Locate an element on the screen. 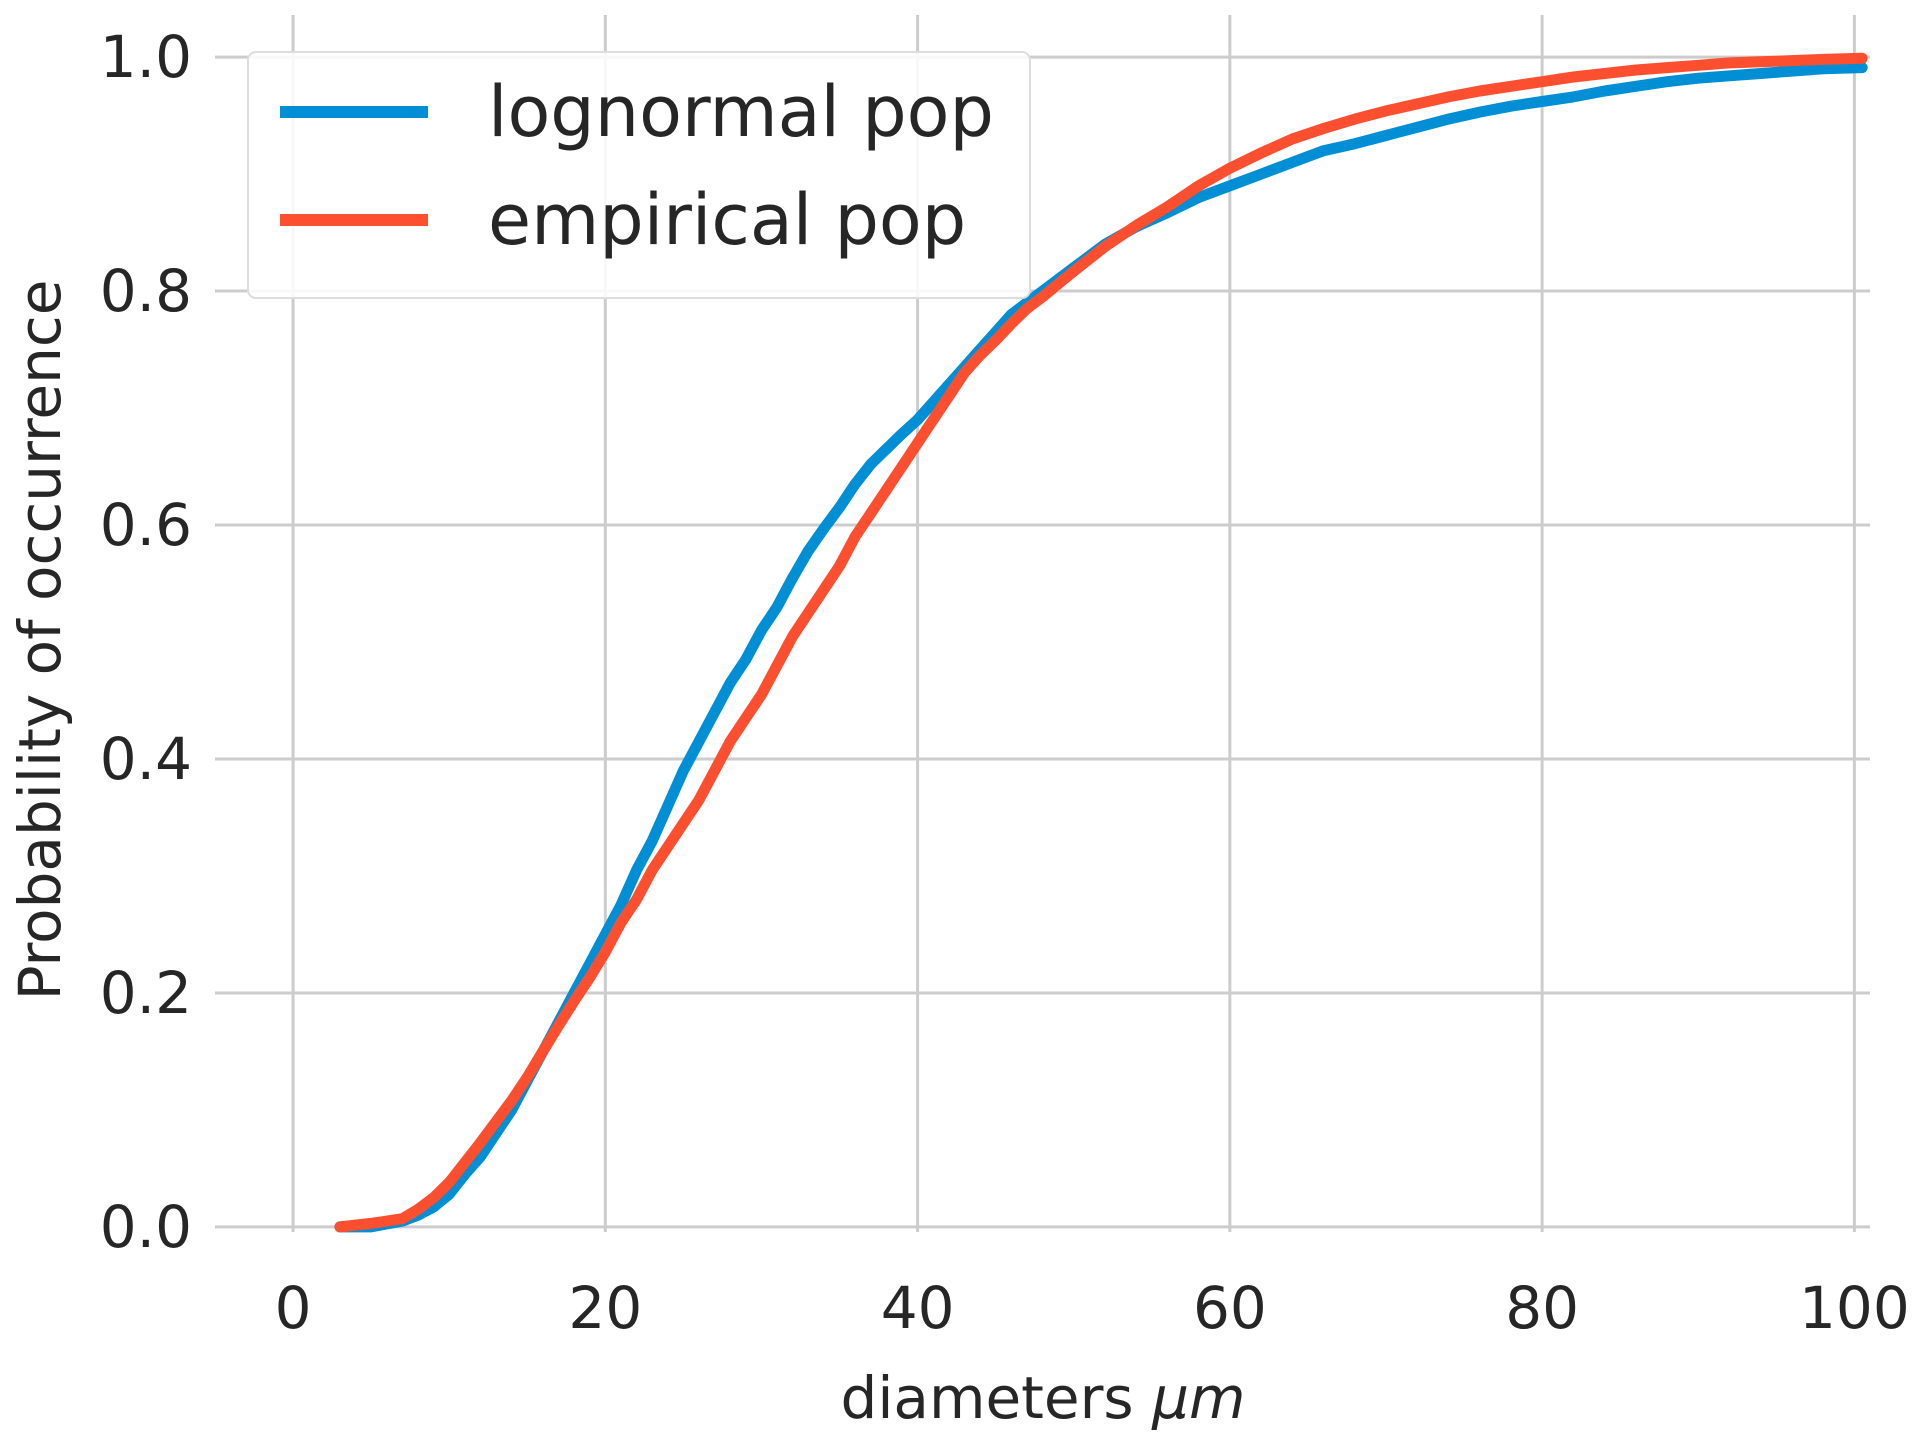 Image resolution: width=1920 pixels, height=1440 pixels. x-axis-label-text: diameters is located at coordinates (997, 1398).